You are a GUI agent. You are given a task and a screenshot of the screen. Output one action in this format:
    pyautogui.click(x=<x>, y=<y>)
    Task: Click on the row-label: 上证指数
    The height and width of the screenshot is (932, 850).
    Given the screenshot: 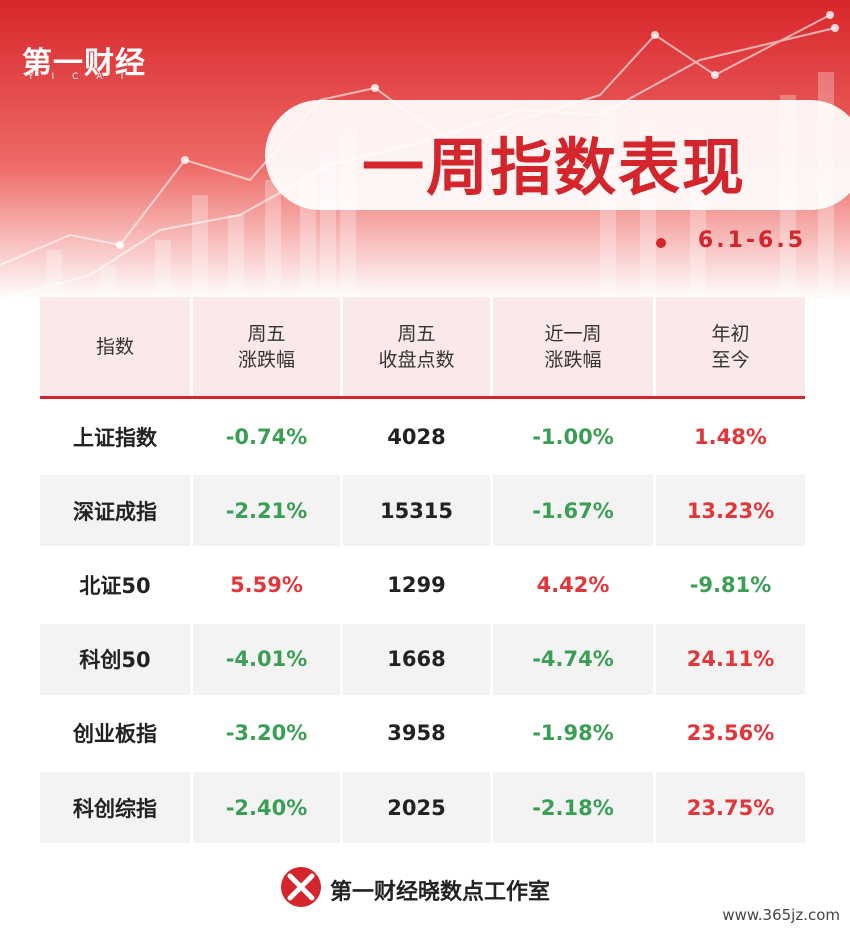 What is the action you would take?
    pyautogui.click(x=115, y=436)
    